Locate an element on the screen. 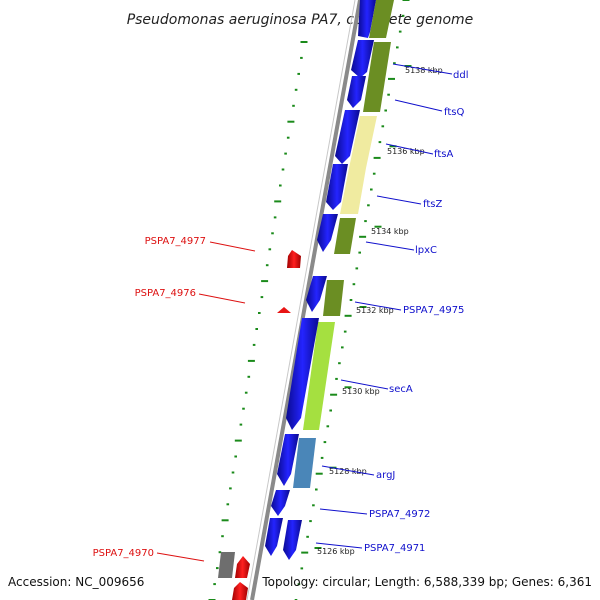 The height and width of the screenshot is (600, 600). gene-label-secA: secA is located at coordinates (401, 389).